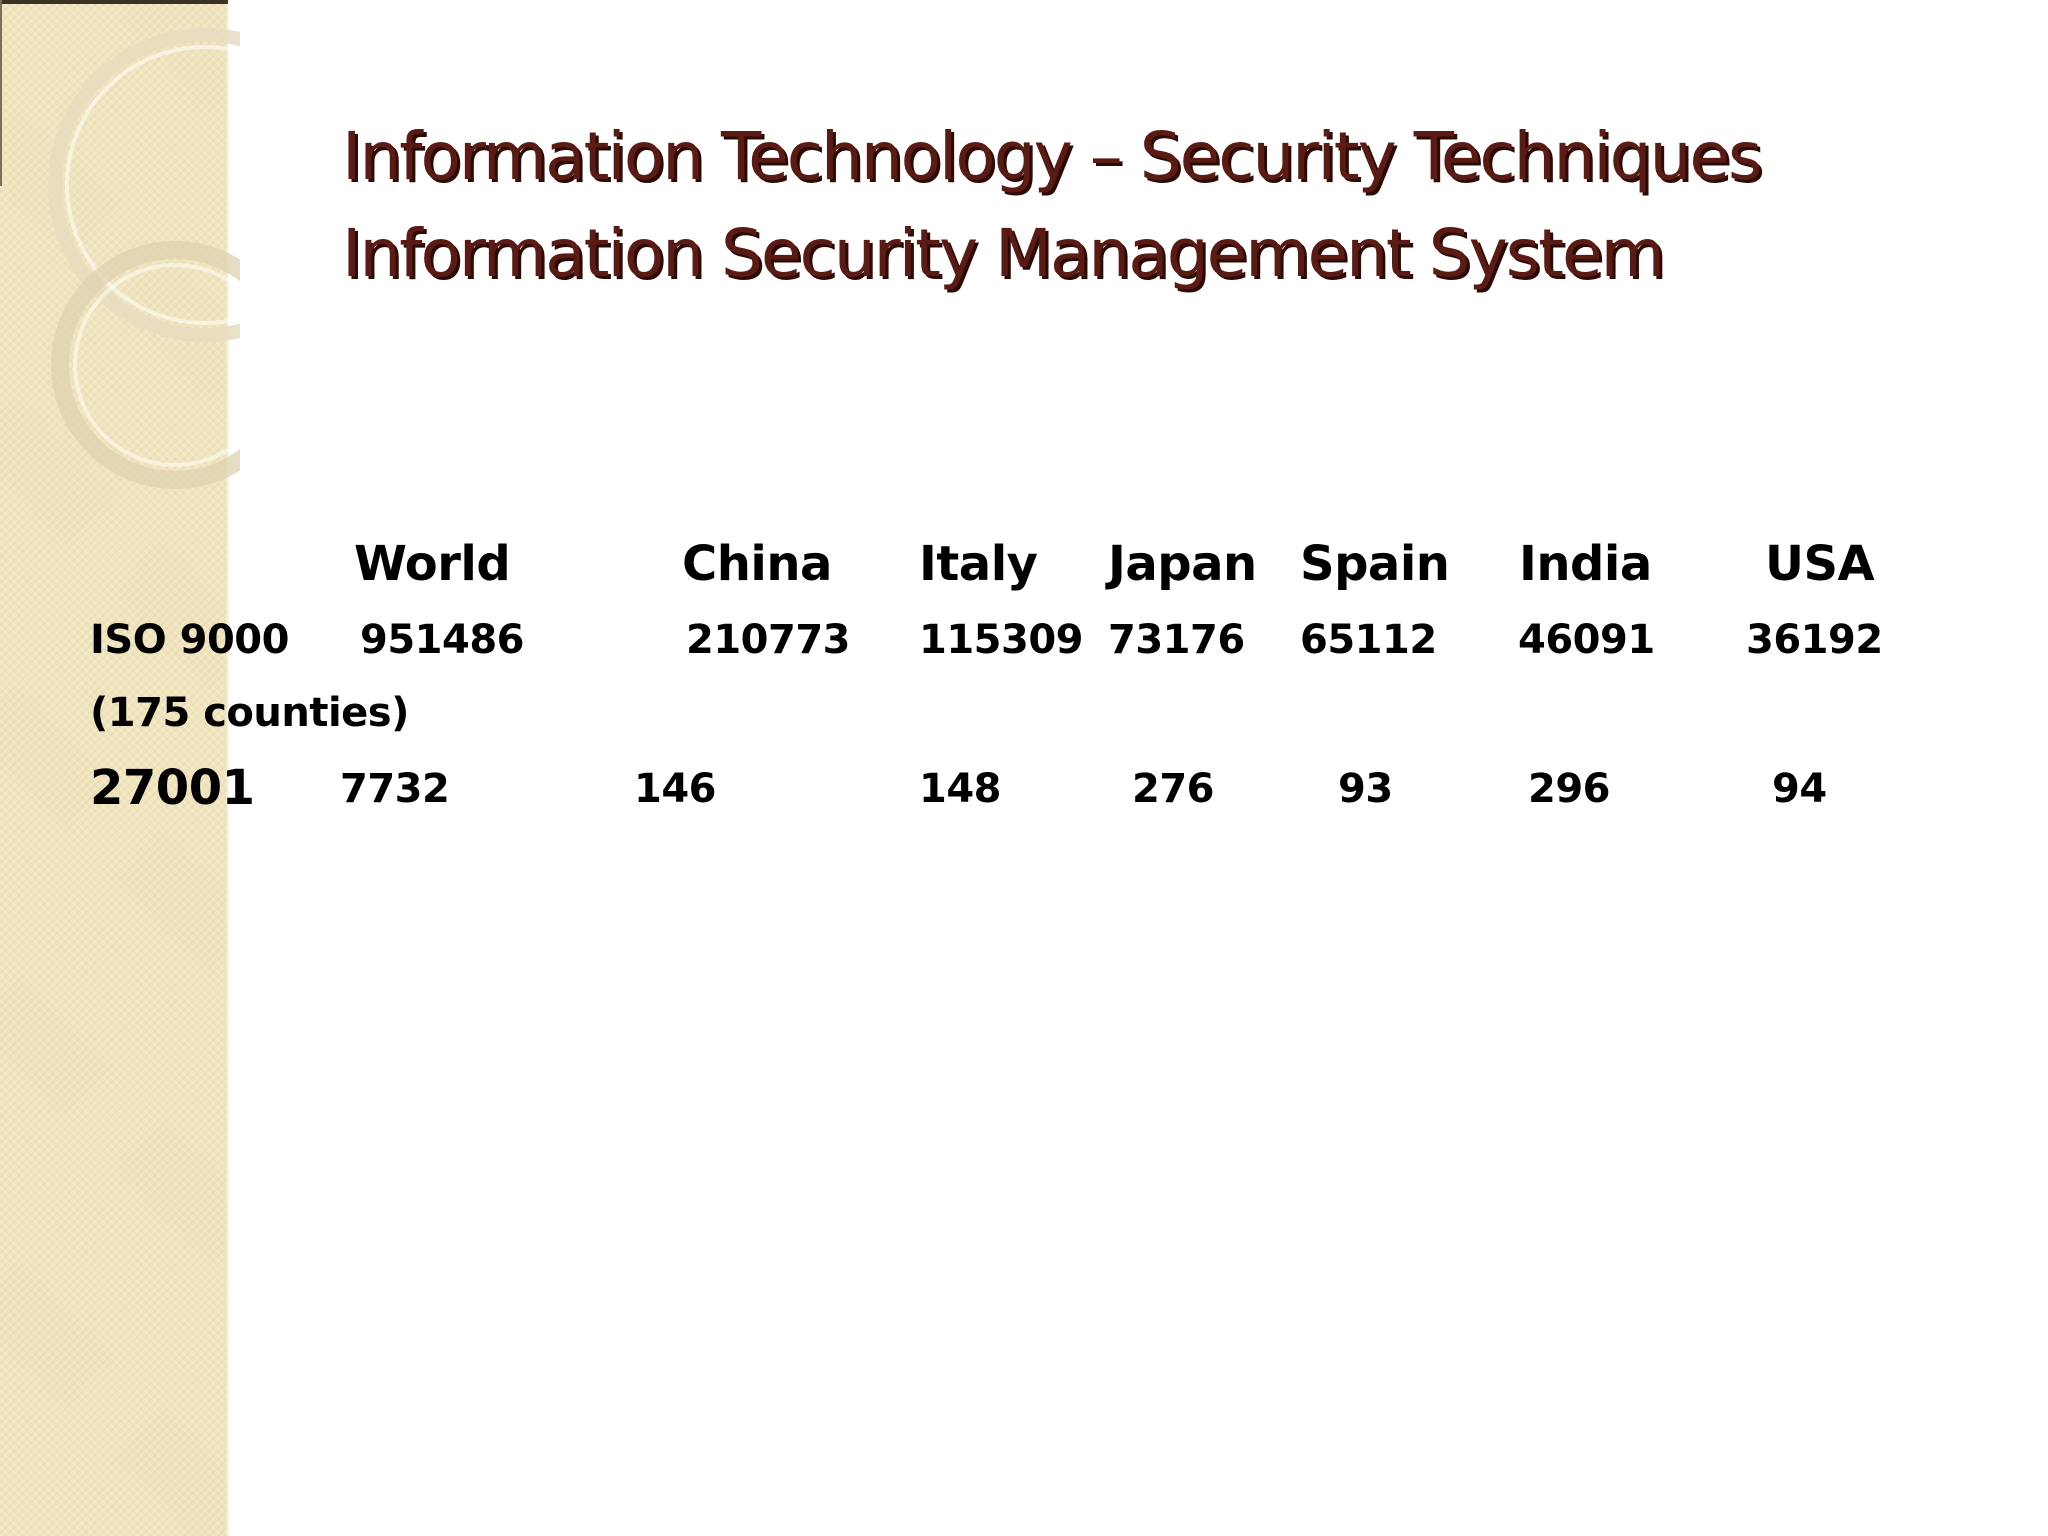 This screenshot has height=1536, width=2048. I want to click on cell-iso9000-spain: 65112, so click(1368, 640).